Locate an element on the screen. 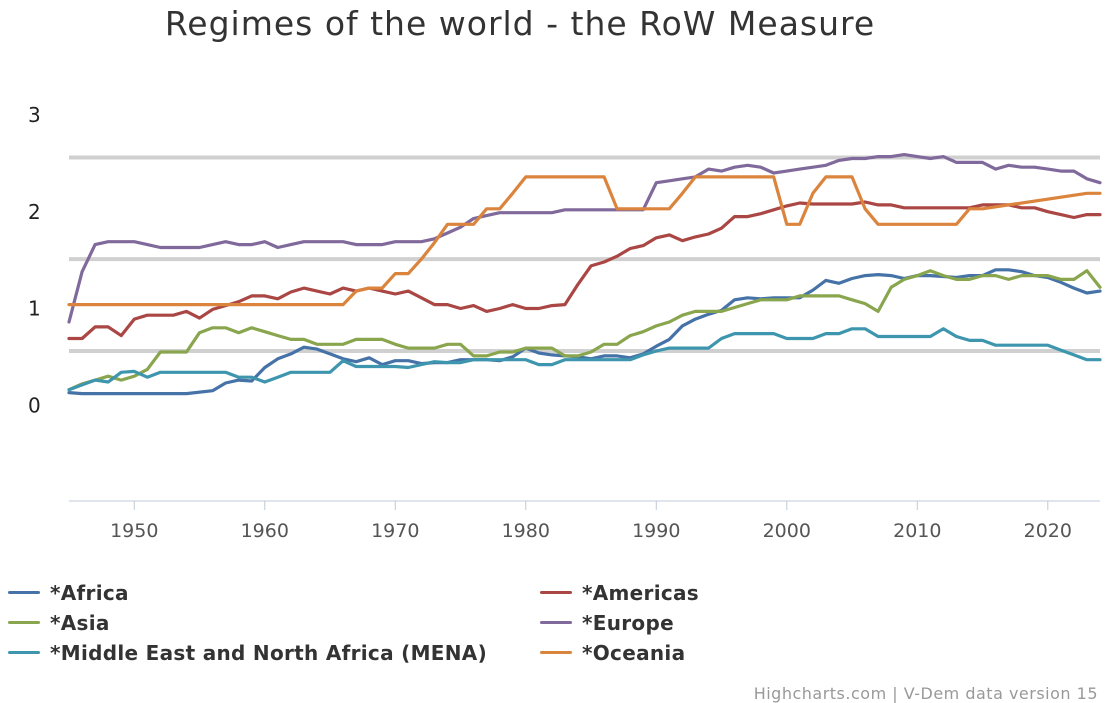  x-tick-label: 1950 is located at coordinates (134, 531).